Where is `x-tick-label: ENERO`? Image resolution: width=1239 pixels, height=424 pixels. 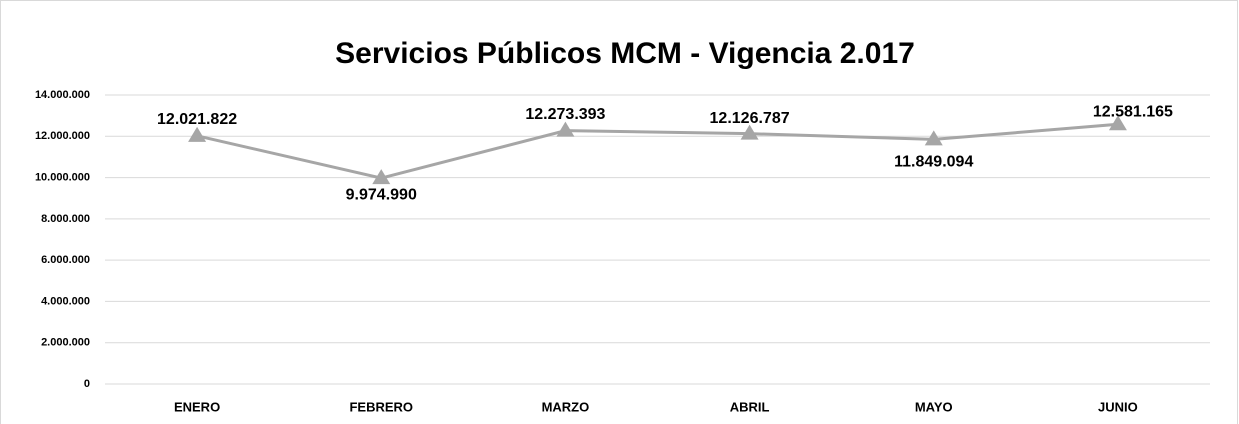 x-tick-label: ENERO is located at coordinates (197, 406).